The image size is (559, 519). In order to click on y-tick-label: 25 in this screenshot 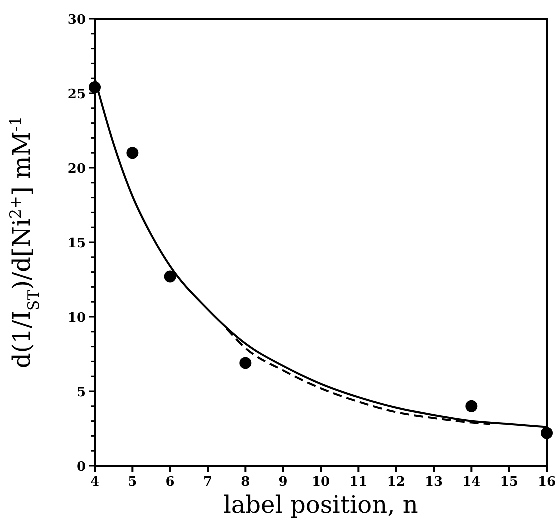, I will do `click(77, 95)`.